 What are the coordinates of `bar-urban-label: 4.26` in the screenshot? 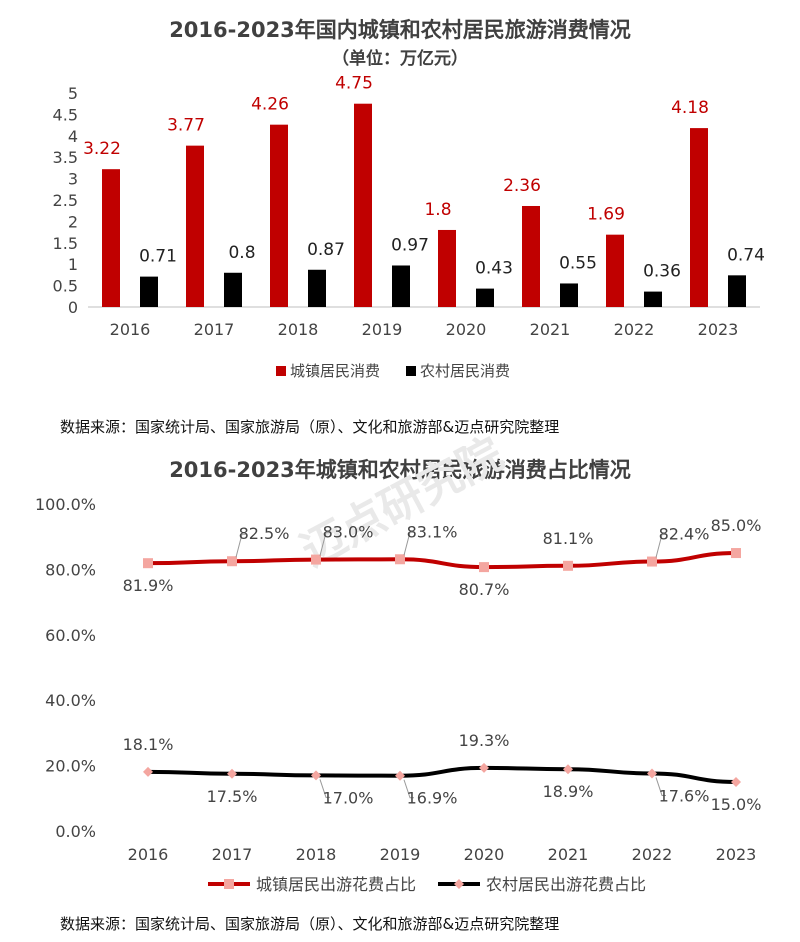 It's located at (270, 105).